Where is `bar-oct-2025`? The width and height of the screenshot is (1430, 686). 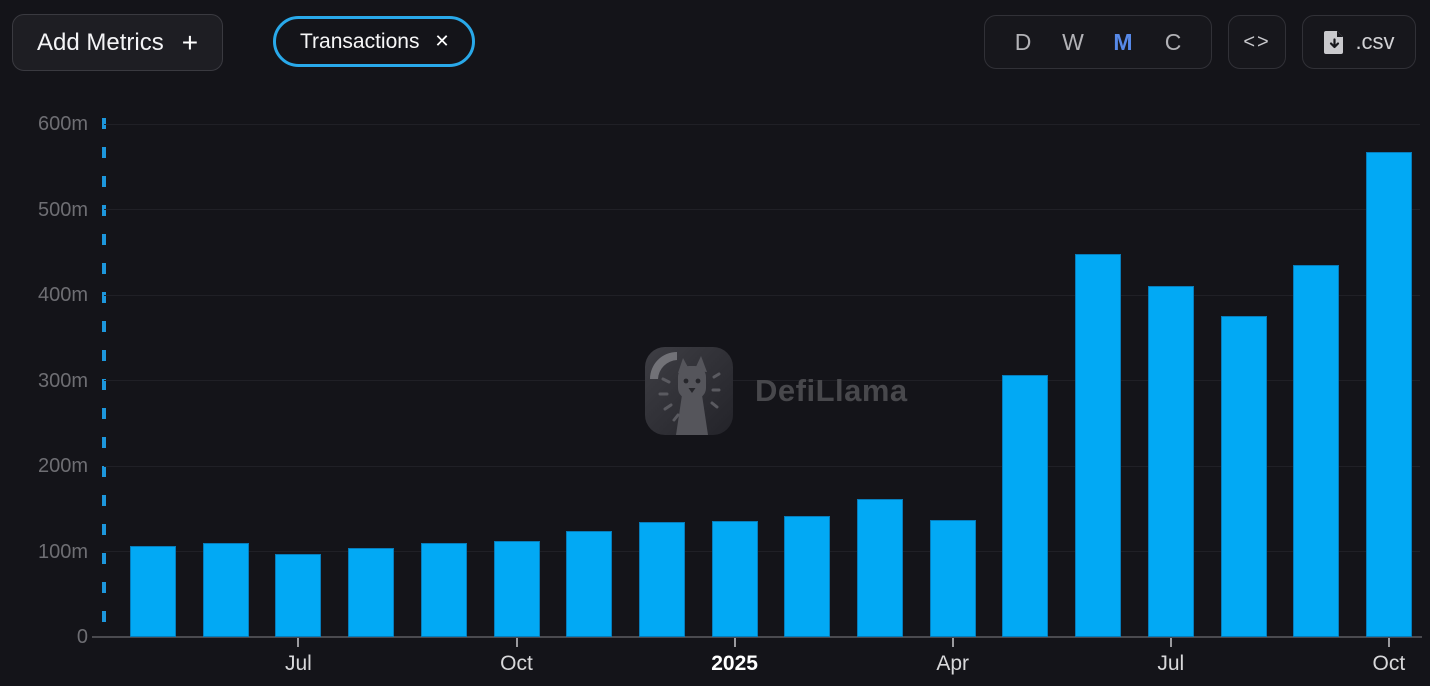
bar-oct-2025 is located at coordinates (1388, 394).